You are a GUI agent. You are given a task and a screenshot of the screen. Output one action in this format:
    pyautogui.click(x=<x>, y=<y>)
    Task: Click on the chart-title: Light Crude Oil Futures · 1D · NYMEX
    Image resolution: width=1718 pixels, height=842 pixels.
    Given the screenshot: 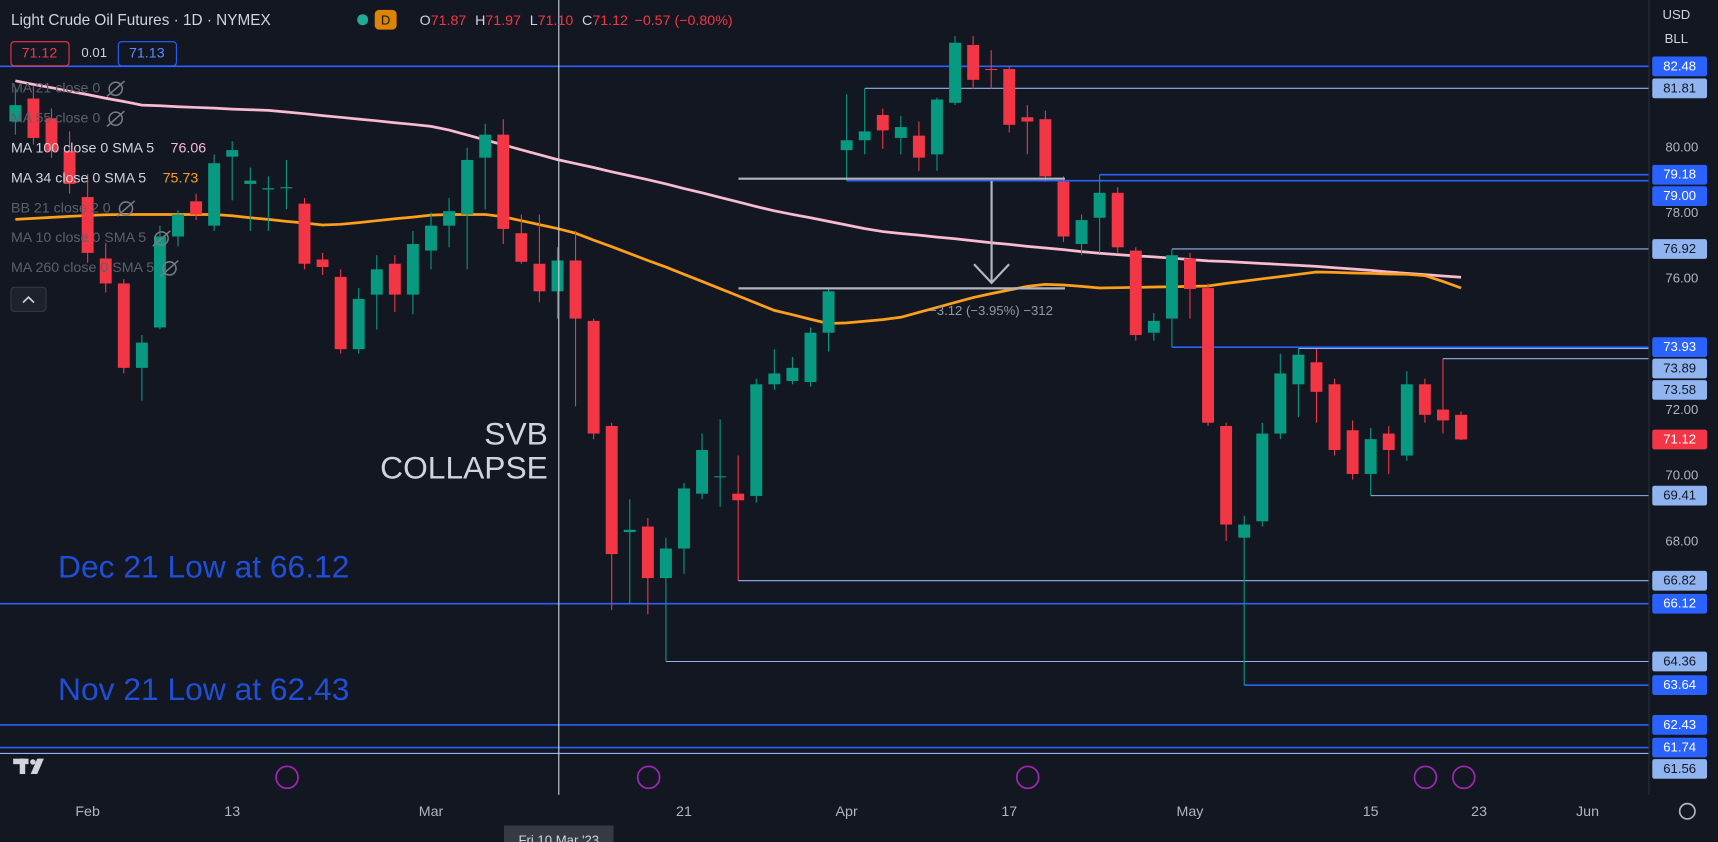 What is the action you would take?
    pyautogui.click(x=141, y=20)
    